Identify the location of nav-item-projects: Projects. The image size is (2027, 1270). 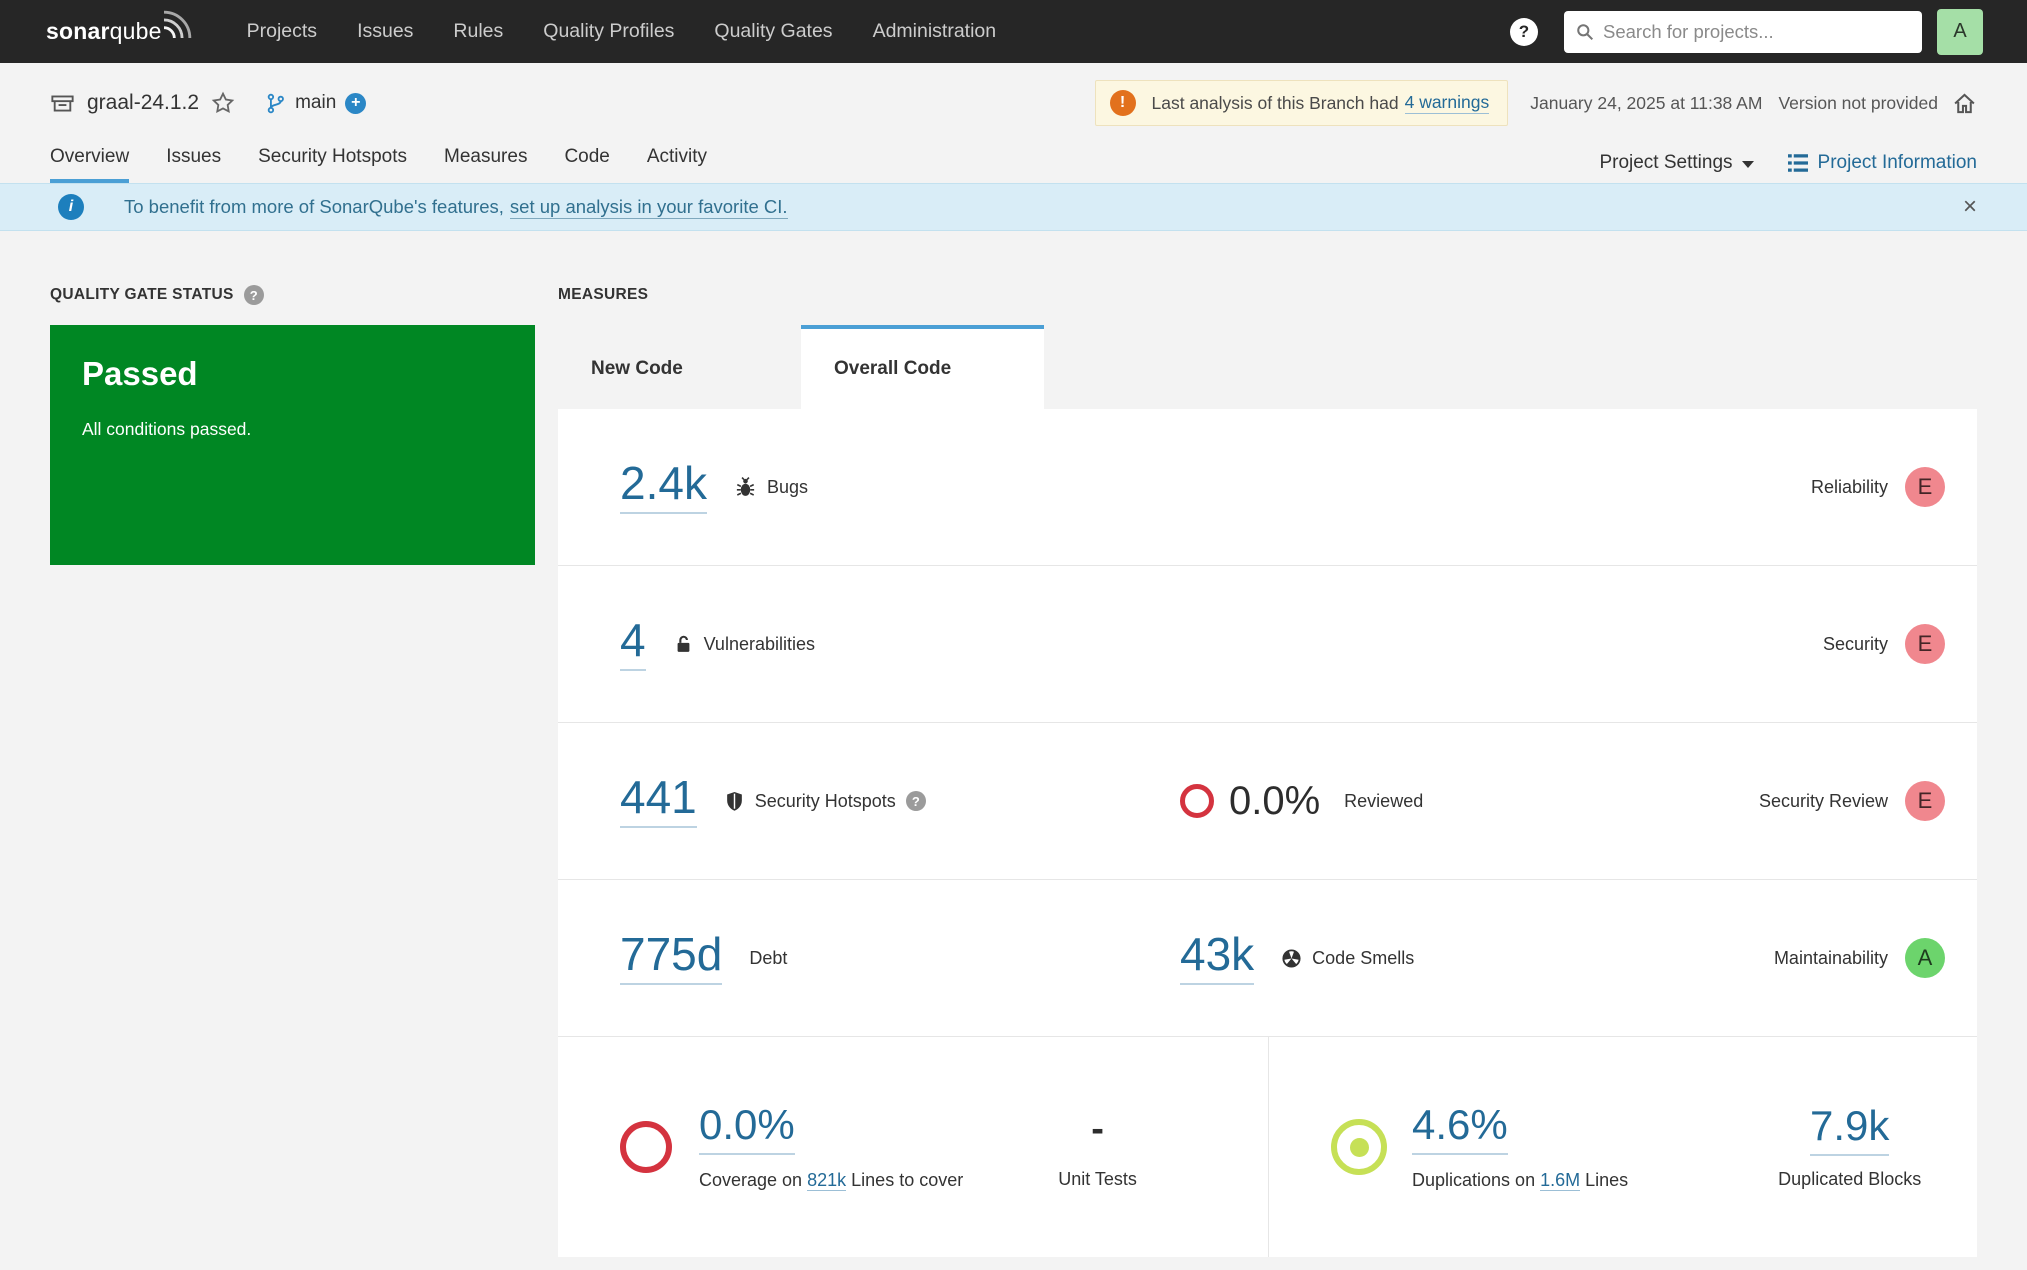
(282, 31).